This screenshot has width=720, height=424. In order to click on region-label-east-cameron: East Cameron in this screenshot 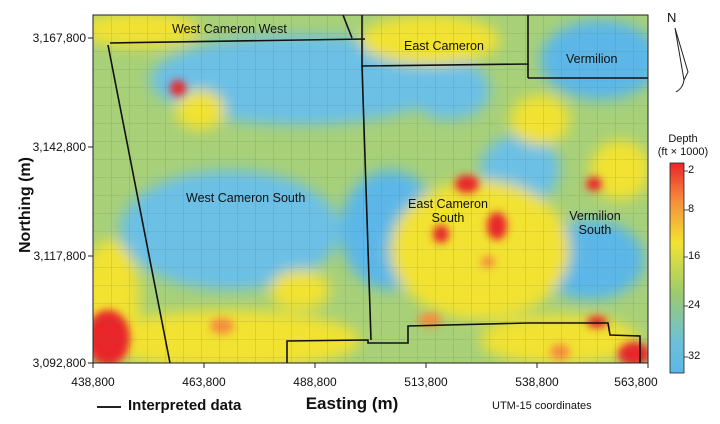, I will do `click(444, 46)`.